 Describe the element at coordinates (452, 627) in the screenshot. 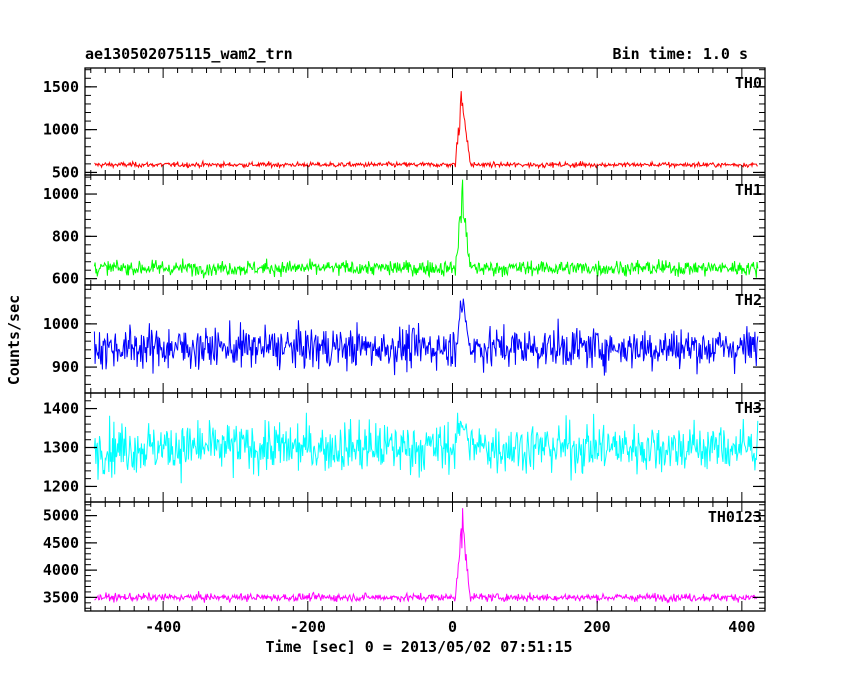

I see `x-tick-label: 0` at that location.